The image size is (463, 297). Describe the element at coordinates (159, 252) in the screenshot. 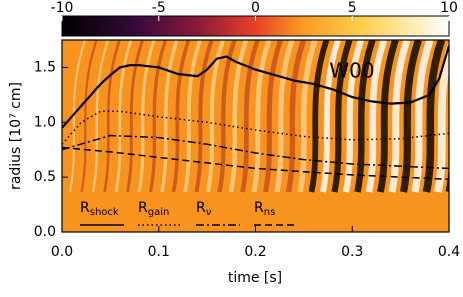

I see `x-tick-label: 0.1` at that location.